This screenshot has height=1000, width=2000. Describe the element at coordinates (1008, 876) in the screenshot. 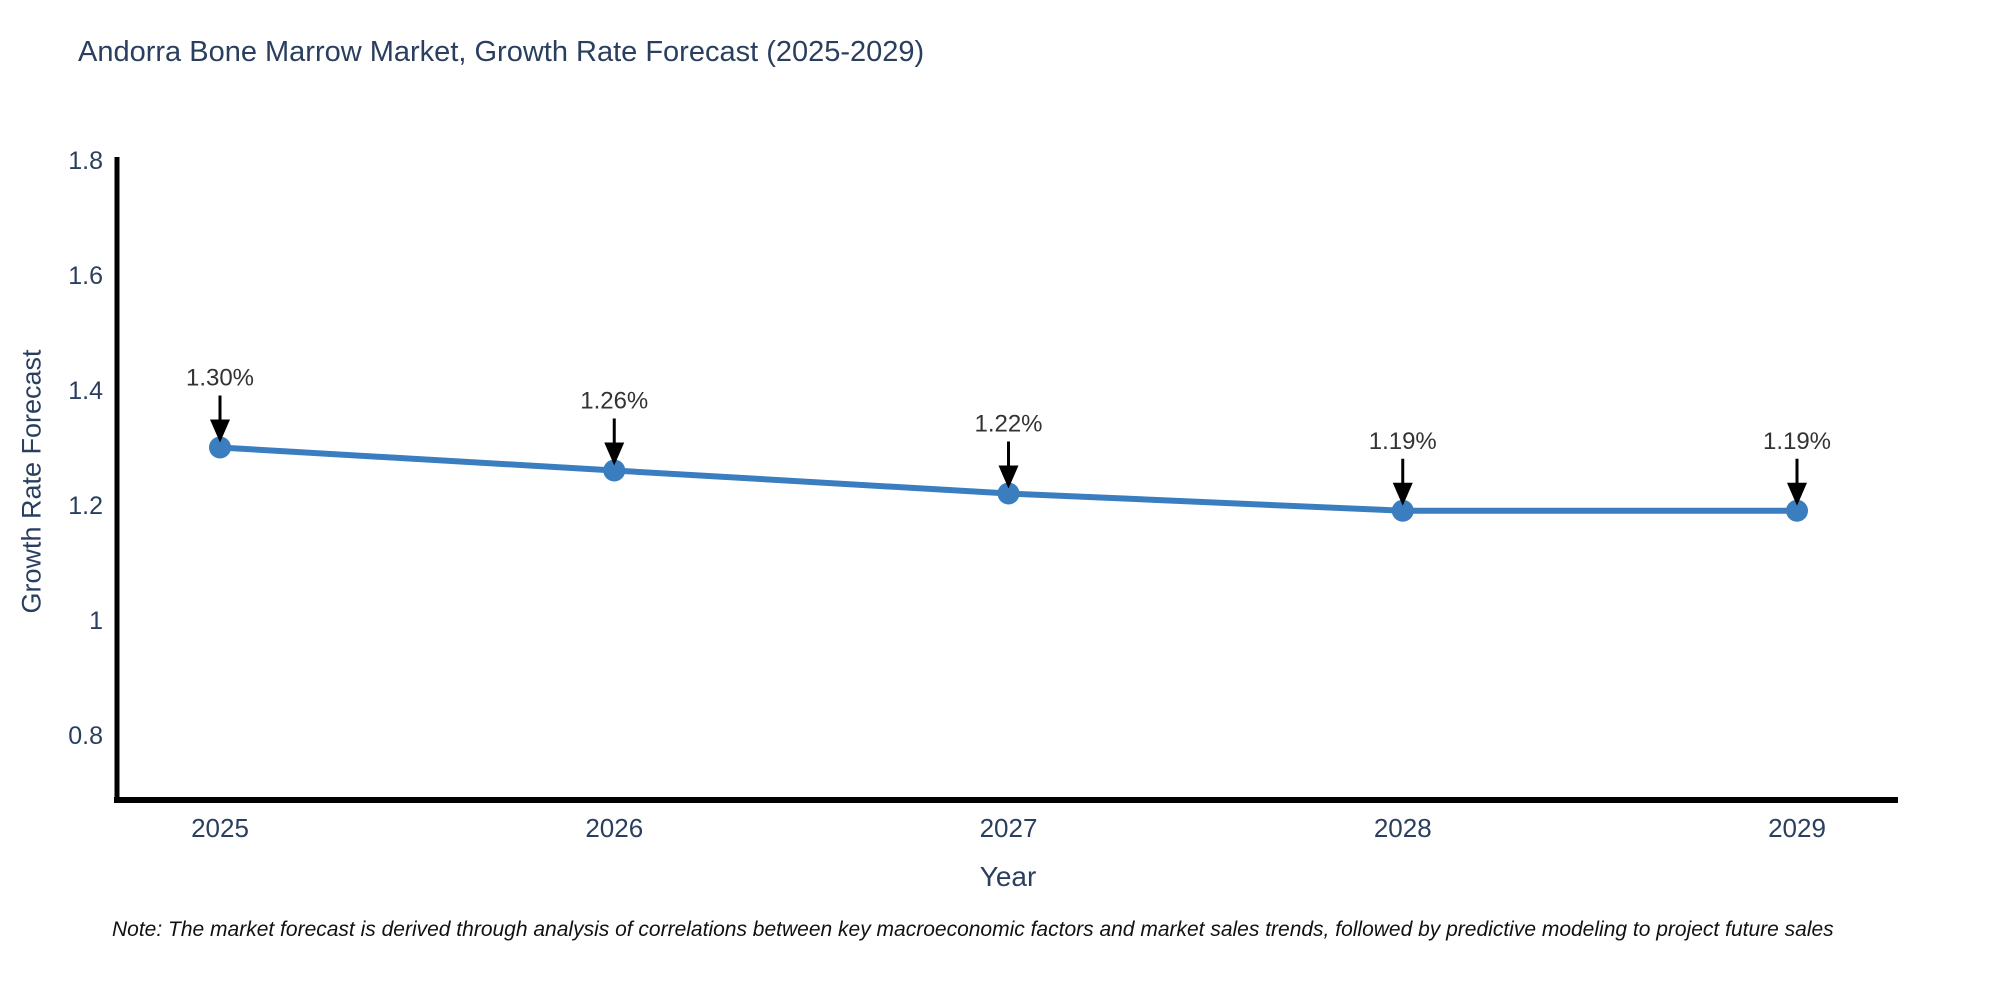

I see `x-axis-title: Year` at that location.